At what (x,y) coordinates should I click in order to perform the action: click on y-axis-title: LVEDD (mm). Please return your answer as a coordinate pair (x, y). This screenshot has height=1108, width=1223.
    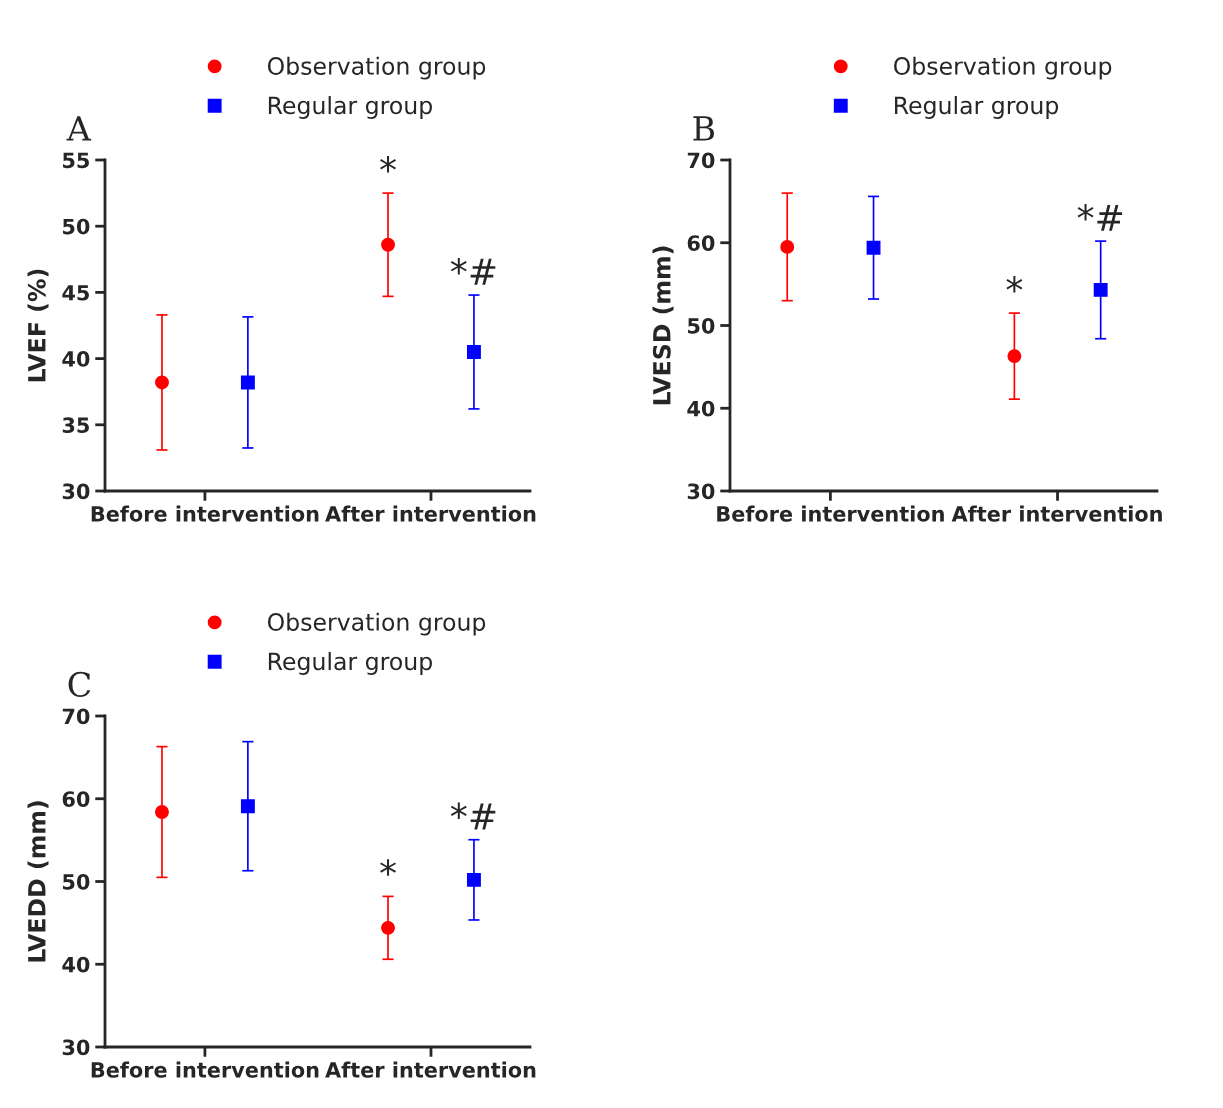
    Looking at the image, I should click on (38, 881).